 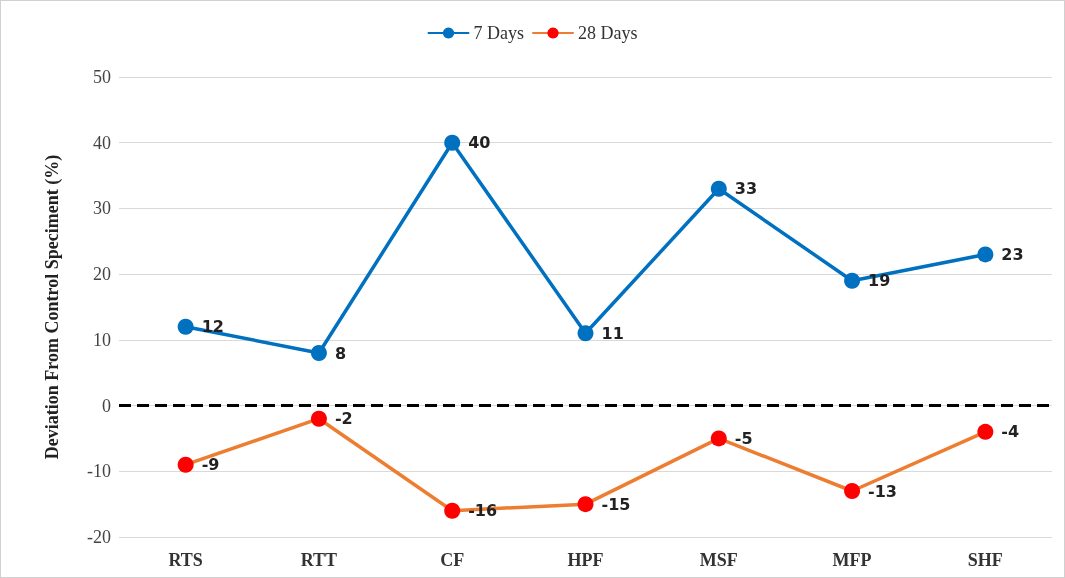 What do you see at coordinates (106, 405) in the screenshot?
I see `y-tick-label: 0` at bounding box center [106, 405].